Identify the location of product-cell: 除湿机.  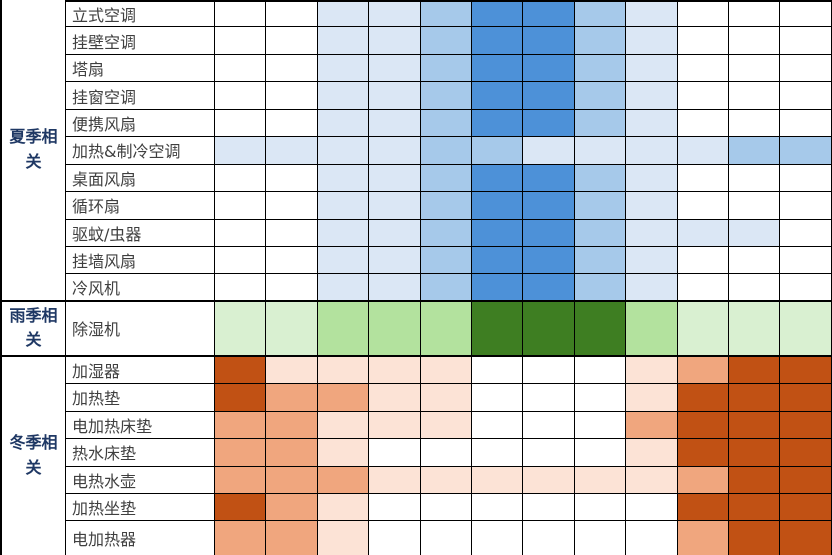
(140, 329).